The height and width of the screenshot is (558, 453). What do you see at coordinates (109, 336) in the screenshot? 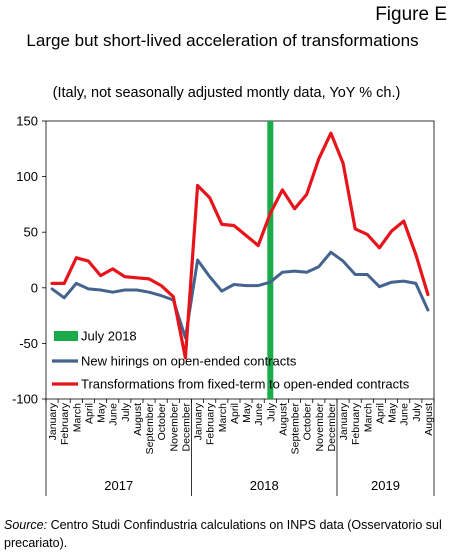
I see `legend-label: July 2018` at bounding box center [109, 336].